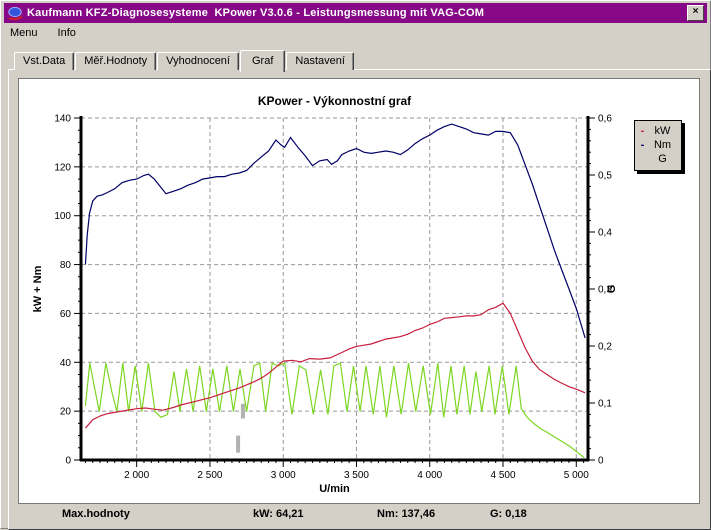 The height and width of the screenshot is (530, 711). Describe the element at coordinates (62, 216) in the screenshot. I see `svg-text: 100` at that location.